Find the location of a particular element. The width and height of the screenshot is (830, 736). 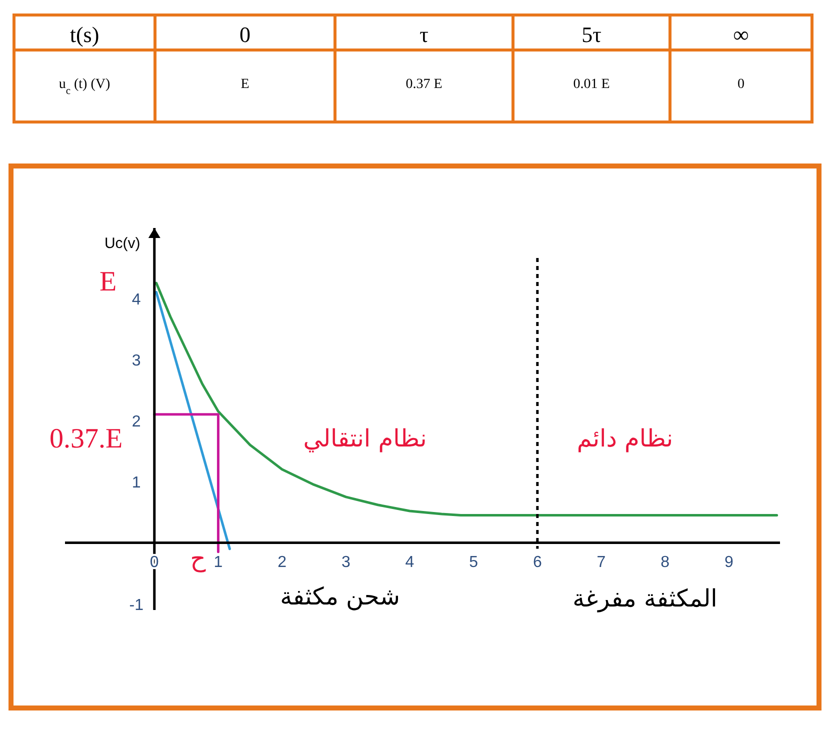

annotation: نظام دائم is located at coordinates (625, 438).